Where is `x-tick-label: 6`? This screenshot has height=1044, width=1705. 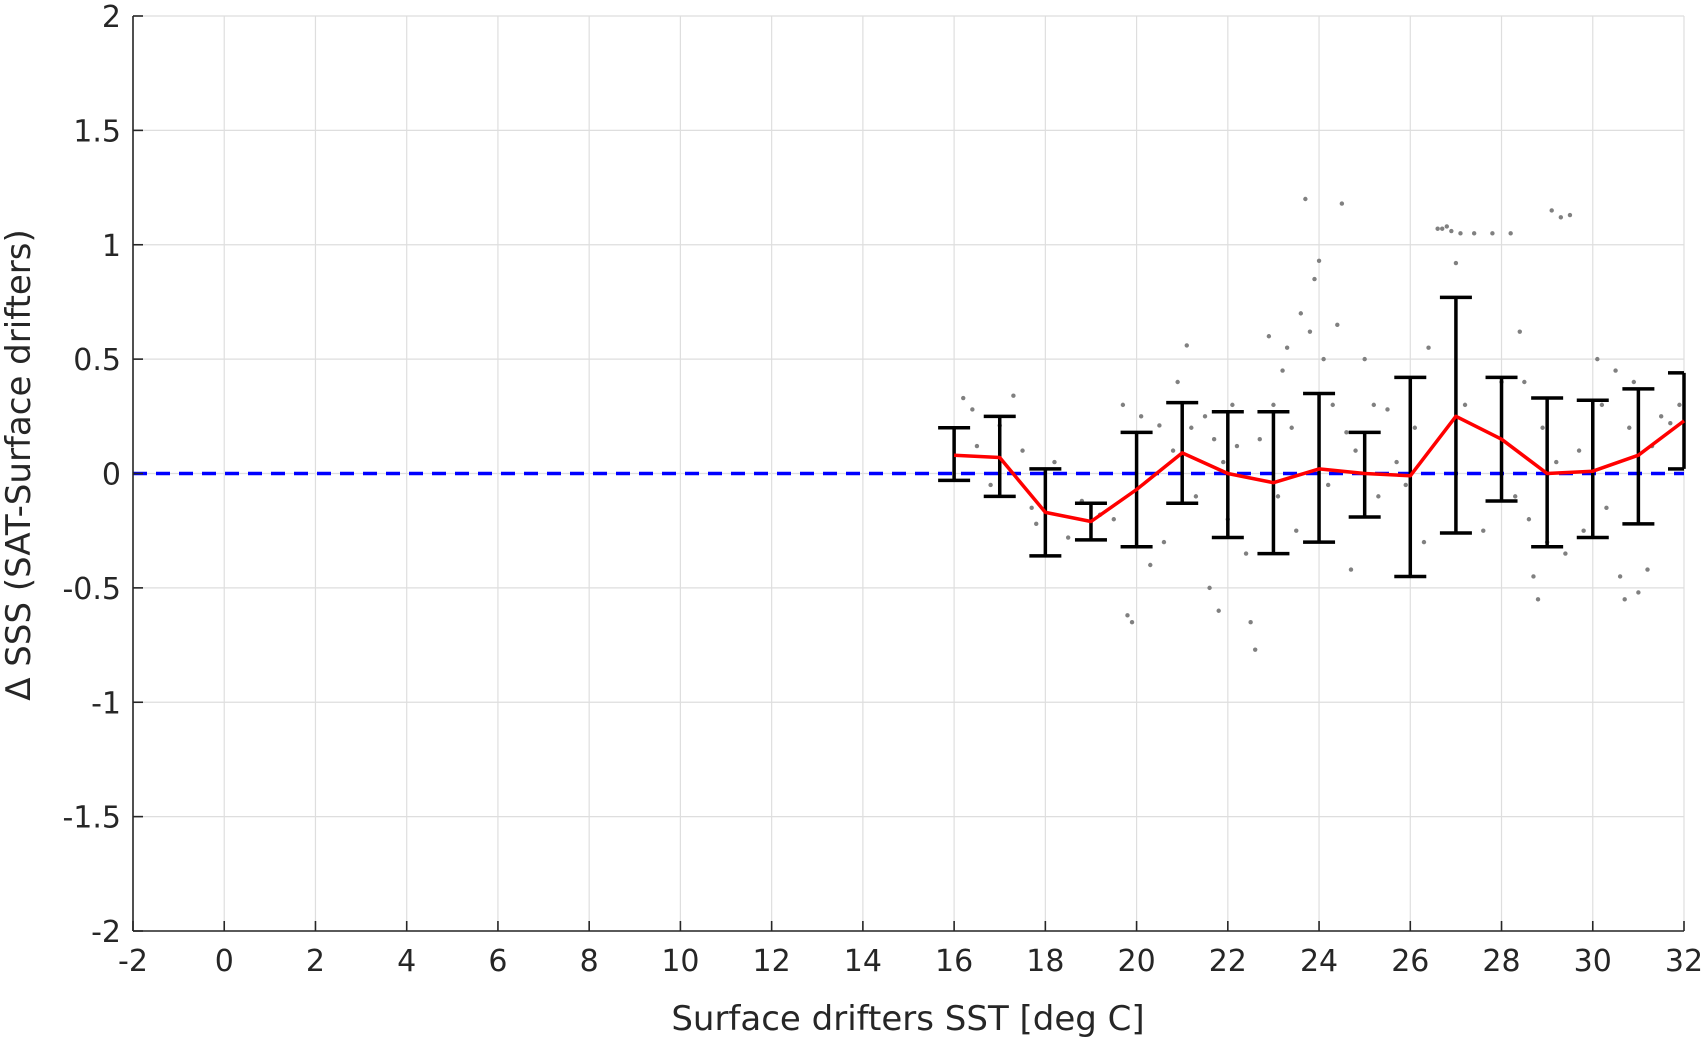
x-tick-label: 6 is located at coordinates (497, 961).